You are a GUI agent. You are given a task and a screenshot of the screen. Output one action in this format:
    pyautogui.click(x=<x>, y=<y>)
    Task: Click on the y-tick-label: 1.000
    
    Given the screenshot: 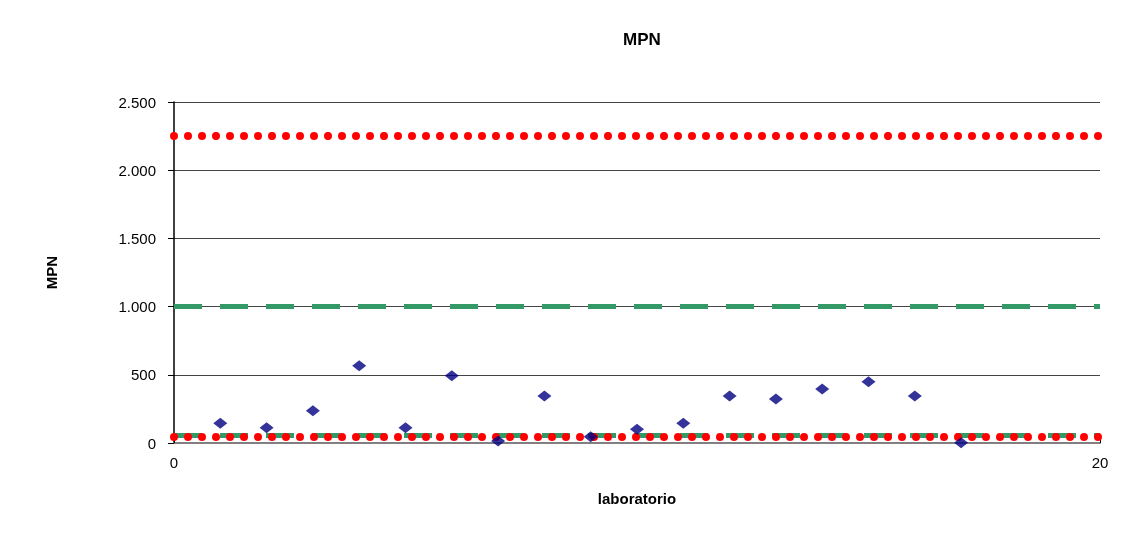 What is the action you would take?
    pyautogui.click(x=137, y=307)
    